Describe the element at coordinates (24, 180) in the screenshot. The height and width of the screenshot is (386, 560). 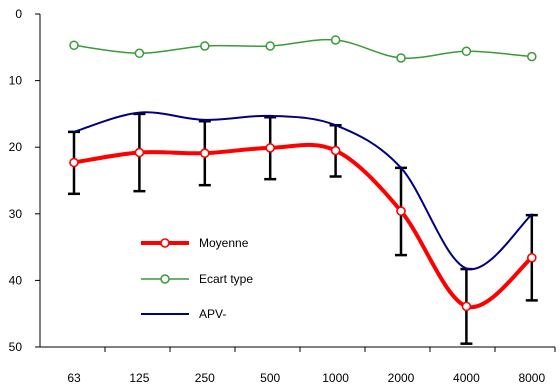
I see `y-ticks: 0 10 20 30 40 50` at that location.